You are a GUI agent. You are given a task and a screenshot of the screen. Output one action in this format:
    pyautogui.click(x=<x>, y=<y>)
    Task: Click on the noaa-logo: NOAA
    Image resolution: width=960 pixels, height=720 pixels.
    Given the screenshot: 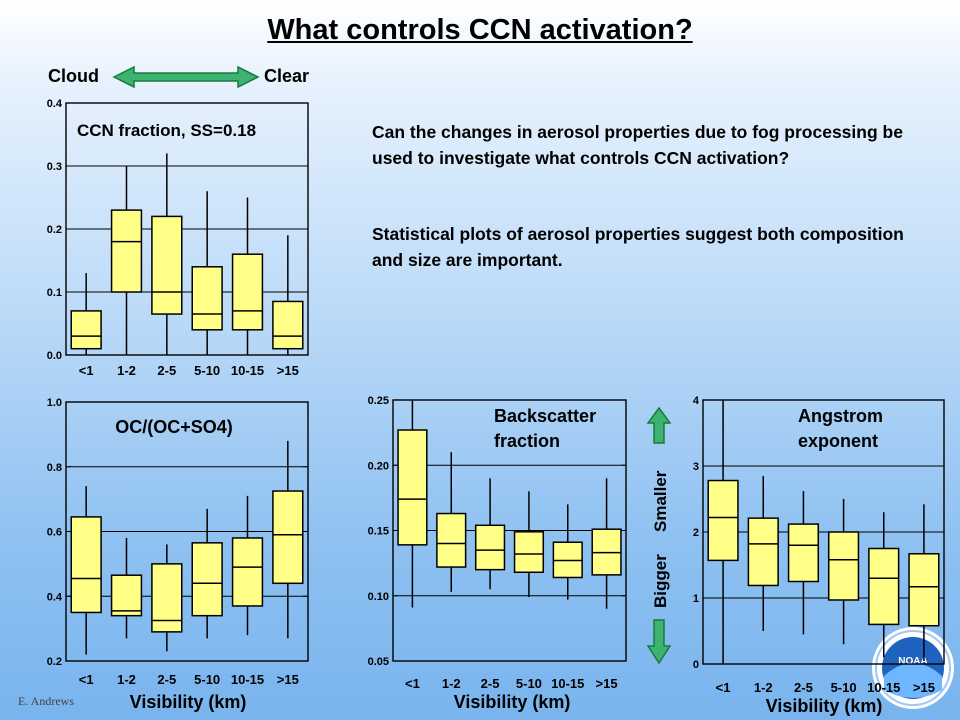 What is the action you would take?
    pyautogui.click(x=913, y=668)
    